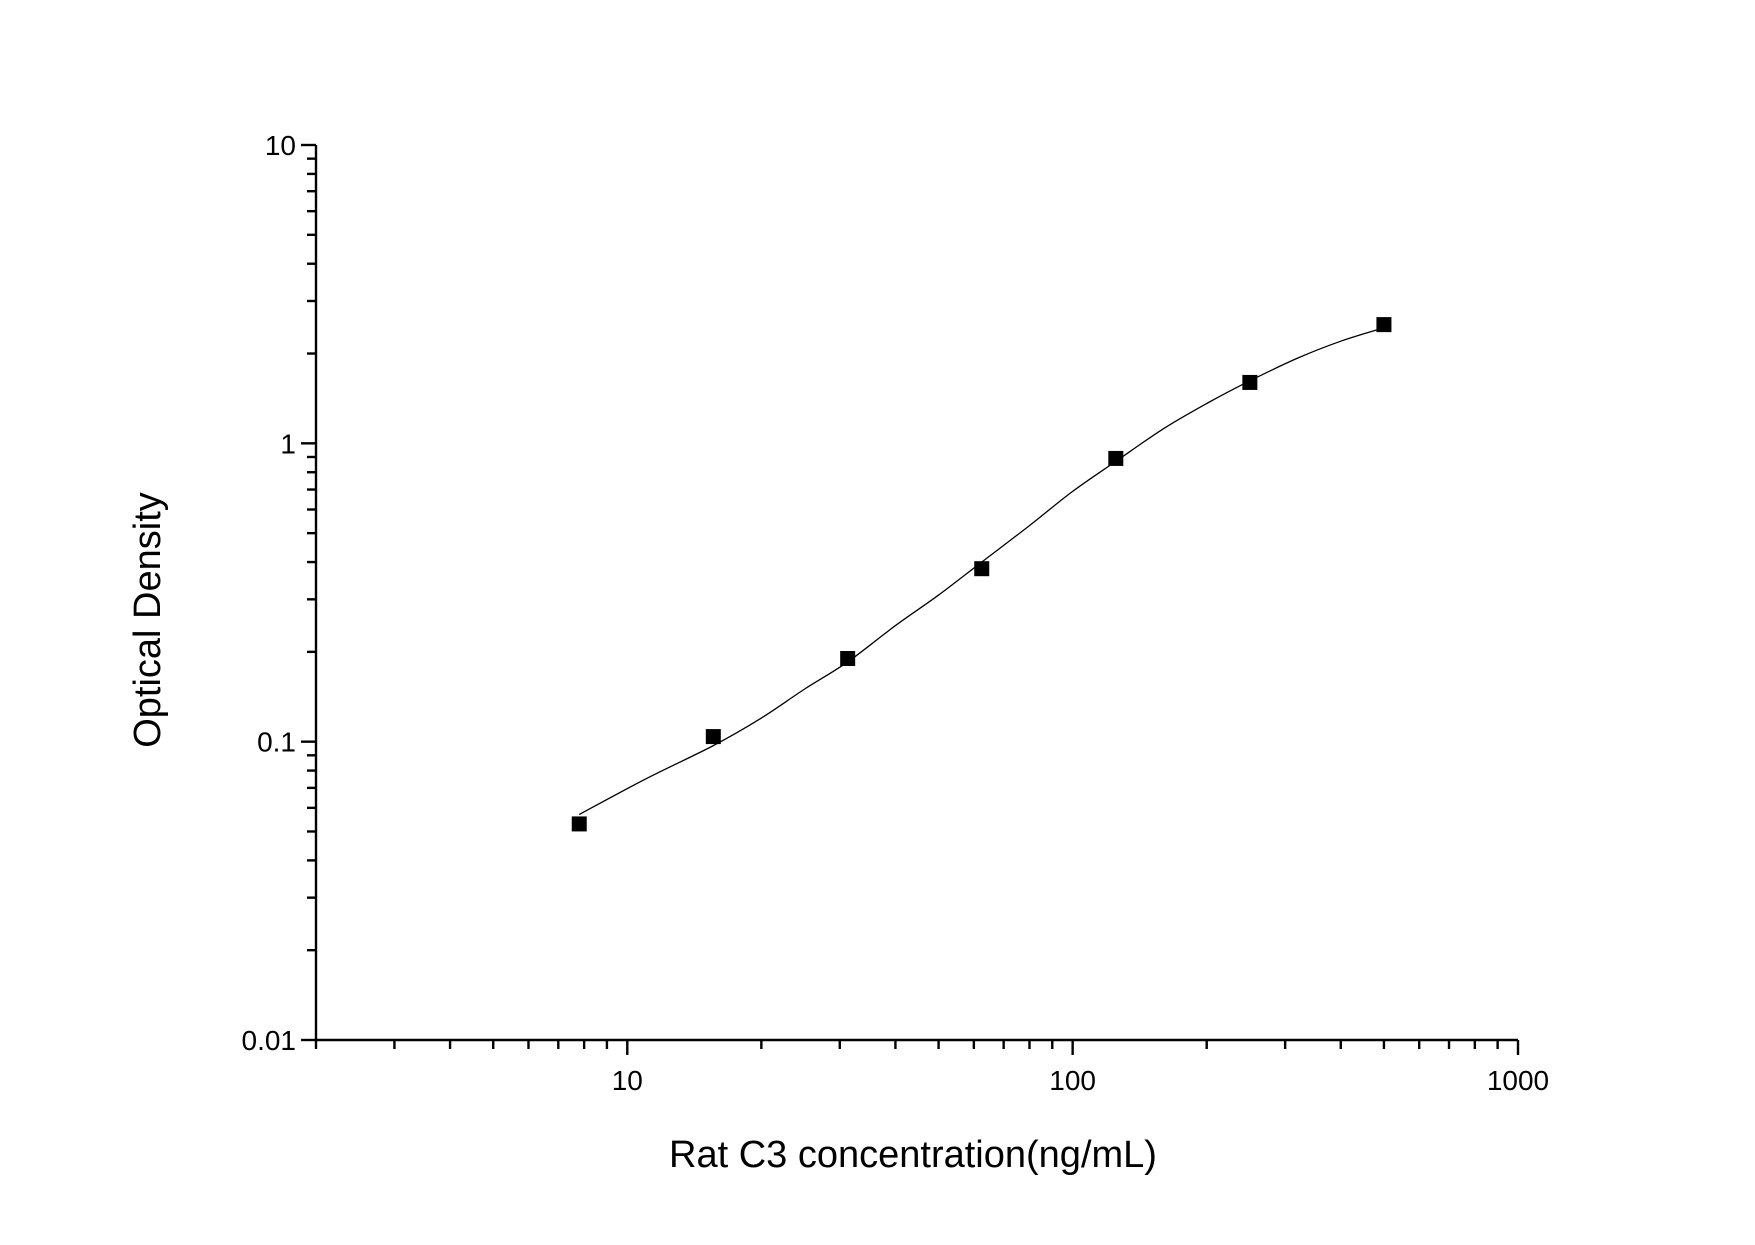  I want to click on x-axis-title: Rat C3 concentration(ng/mL), so click(913, 1155).